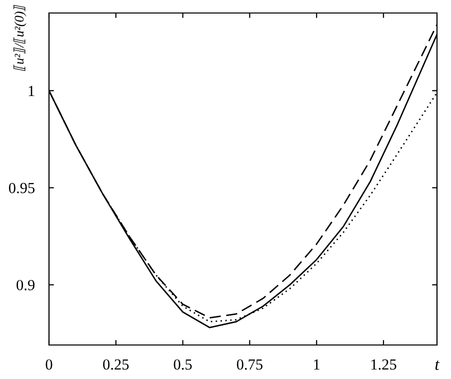 The image size is (451, 379). Describe the element at coordinates (183, 364) in the screenshot. I see `x-tick-label: 0.5` at that location.